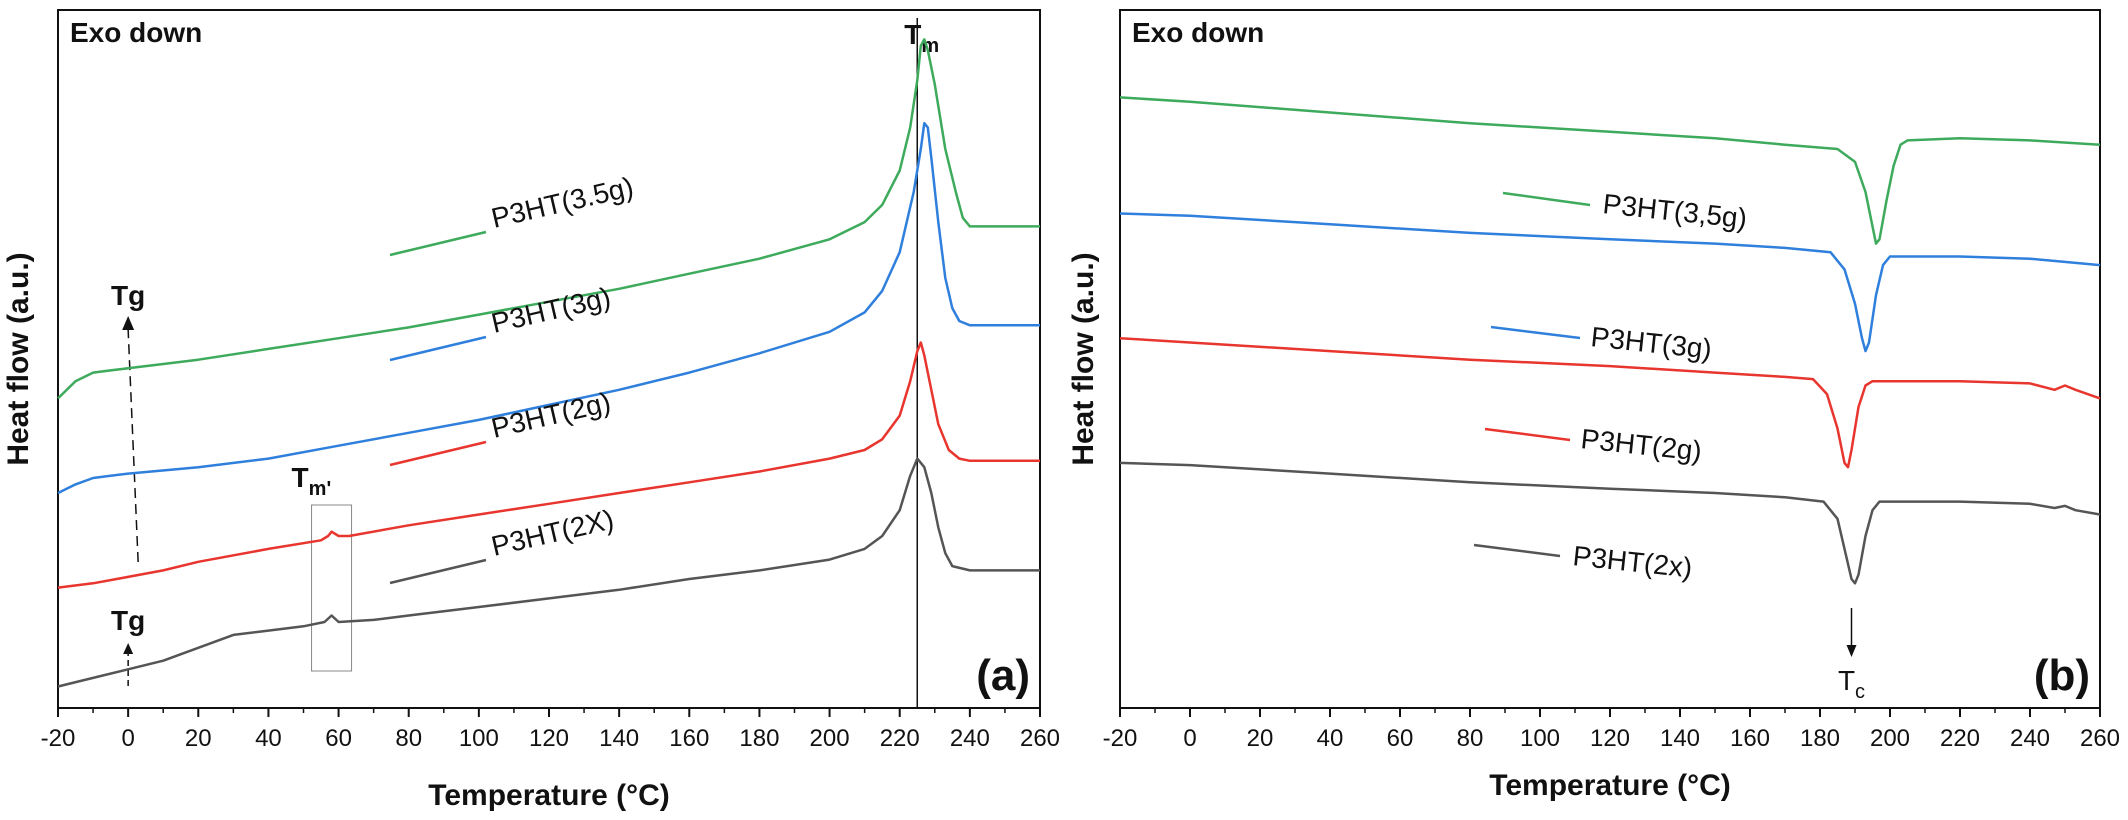 The image size is (2128, 820). What do you see at coordinates (1003, 675) in the screenshot?
I see `panel-a-label: (a)` at bounding box center [1003, 675].